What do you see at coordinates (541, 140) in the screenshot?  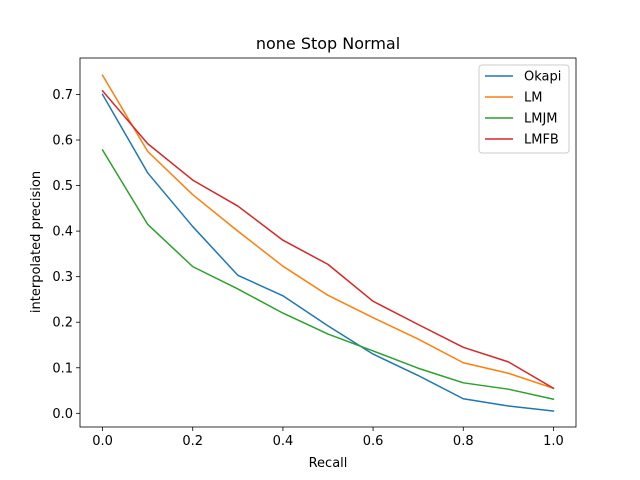 I see `legend-label-lmfb: LMFB` at bounding box center [541, 140].